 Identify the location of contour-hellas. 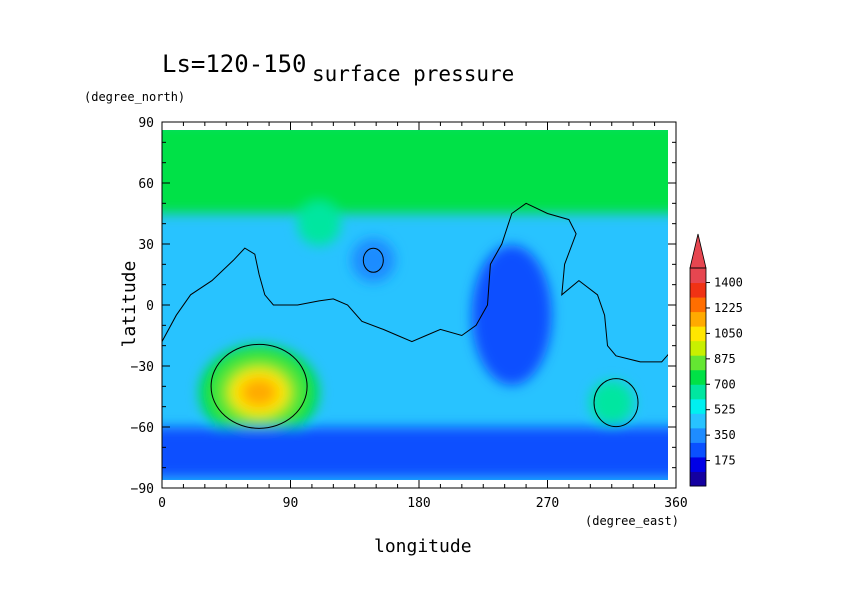
(259, 386).